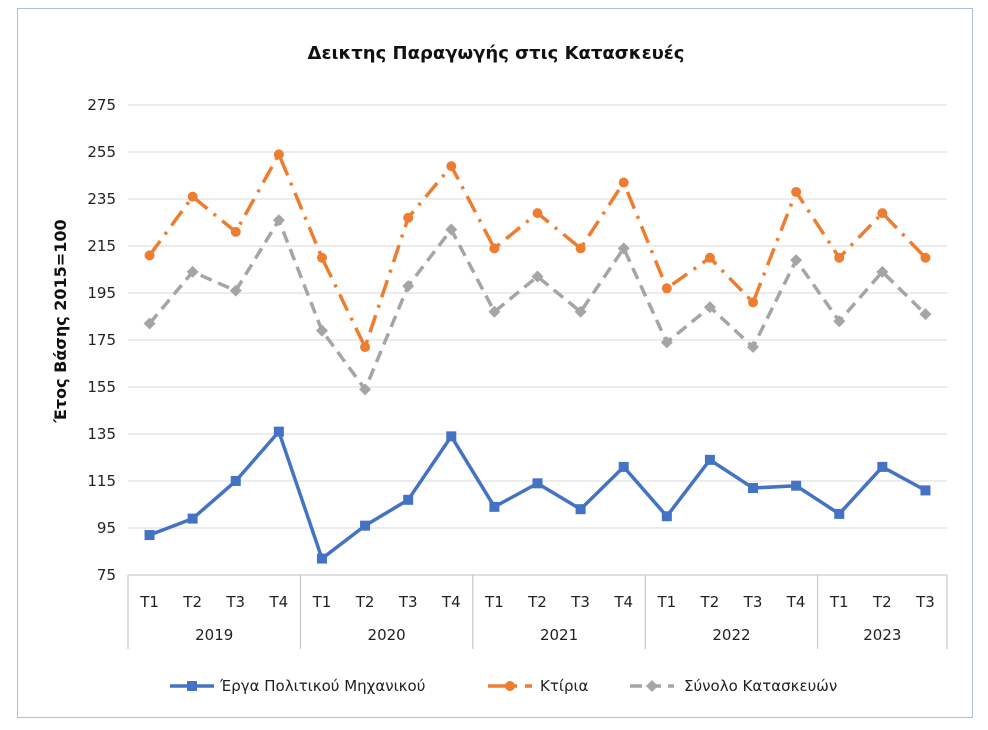 This screenshot has width=988, height=730. What do you see at coordinates (387, 635) in the screenshot?
I see `x-group-label: 2020` at bounding box center [387, 635].